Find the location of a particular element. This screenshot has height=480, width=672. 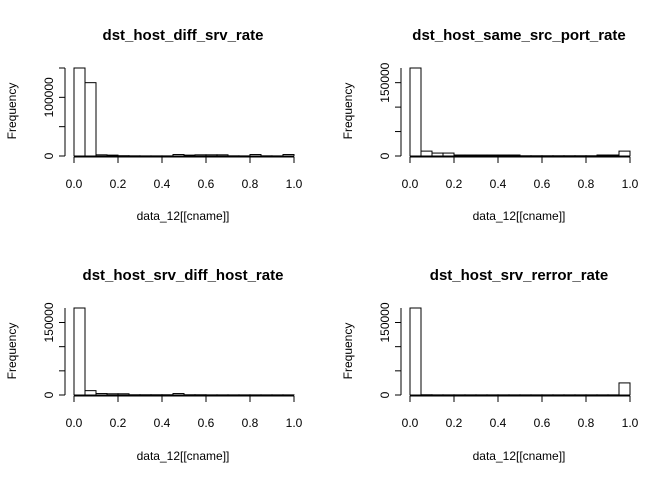

panel-2-axes: 0.0 0.2 0.4 0.6 0.8 1.0 0 150000 is located at coordinates (508, 126).